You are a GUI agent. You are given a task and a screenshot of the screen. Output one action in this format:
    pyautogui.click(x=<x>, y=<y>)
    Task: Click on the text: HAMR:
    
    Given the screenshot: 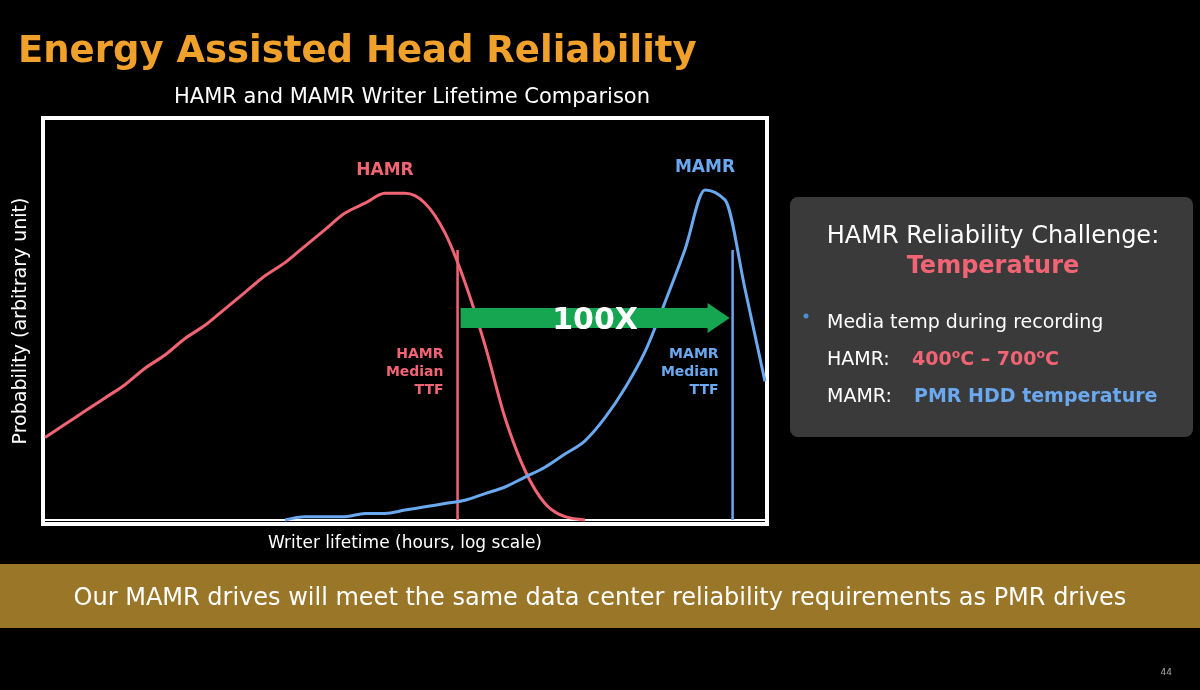 What is the action you would take?
    pyautogui.click(x=858, y=358)
    